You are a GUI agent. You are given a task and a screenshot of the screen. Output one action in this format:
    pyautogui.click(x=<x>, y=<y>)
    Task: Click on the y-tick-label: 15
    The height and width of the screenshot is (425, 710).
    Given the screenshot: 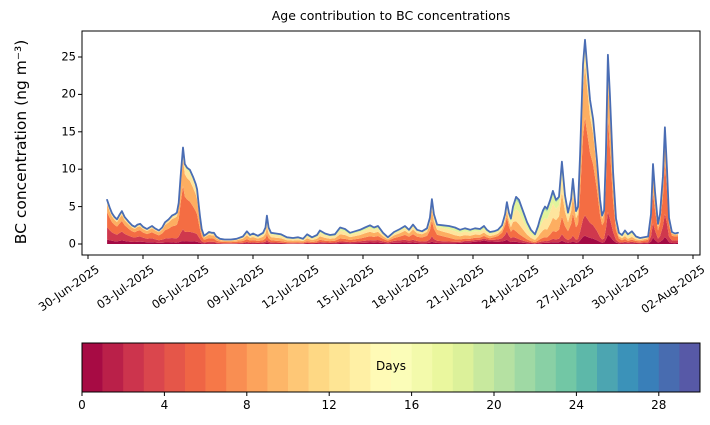 What is the action you would take?
    pyautogui.click(x=68, y=131)
    